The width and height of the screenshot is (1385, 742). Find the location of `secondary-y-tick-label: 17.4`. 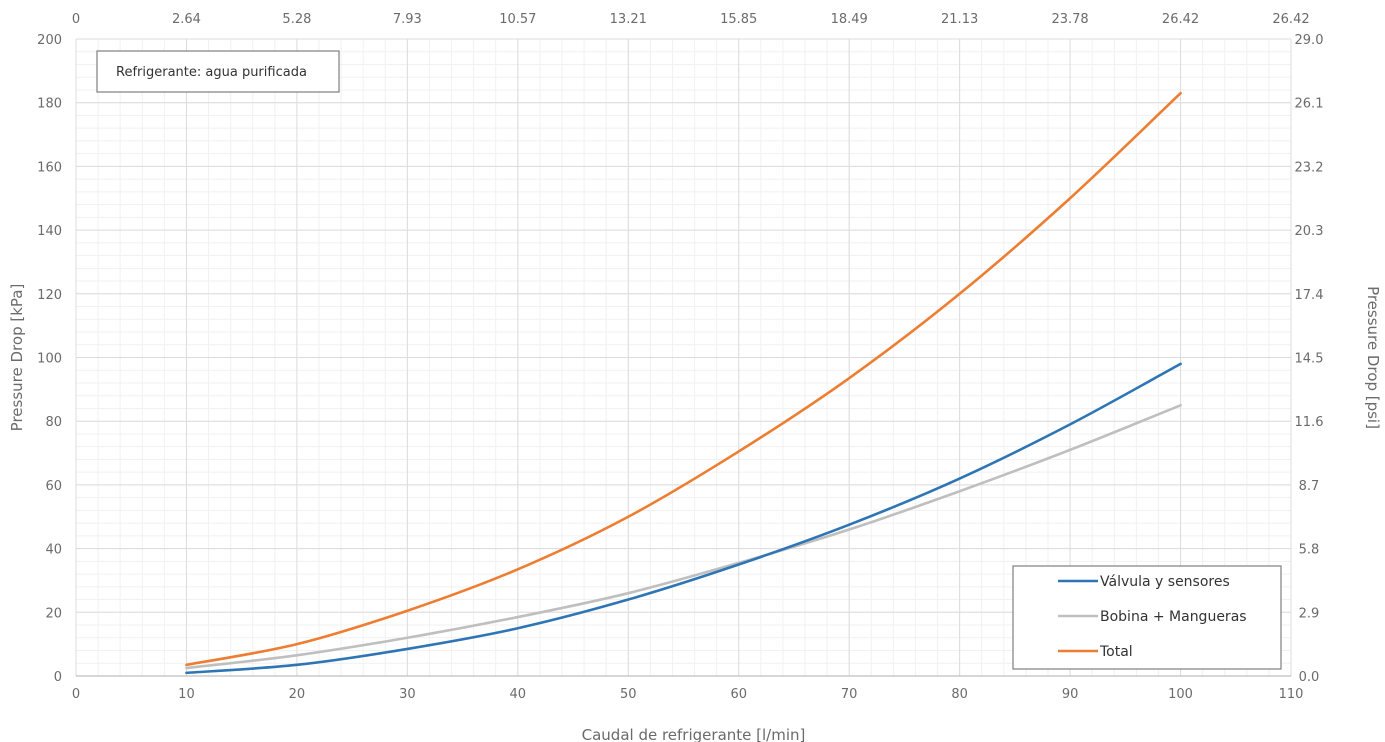

secondary-y-tick-label: 17.4 is located at coordinates (1309, 295).